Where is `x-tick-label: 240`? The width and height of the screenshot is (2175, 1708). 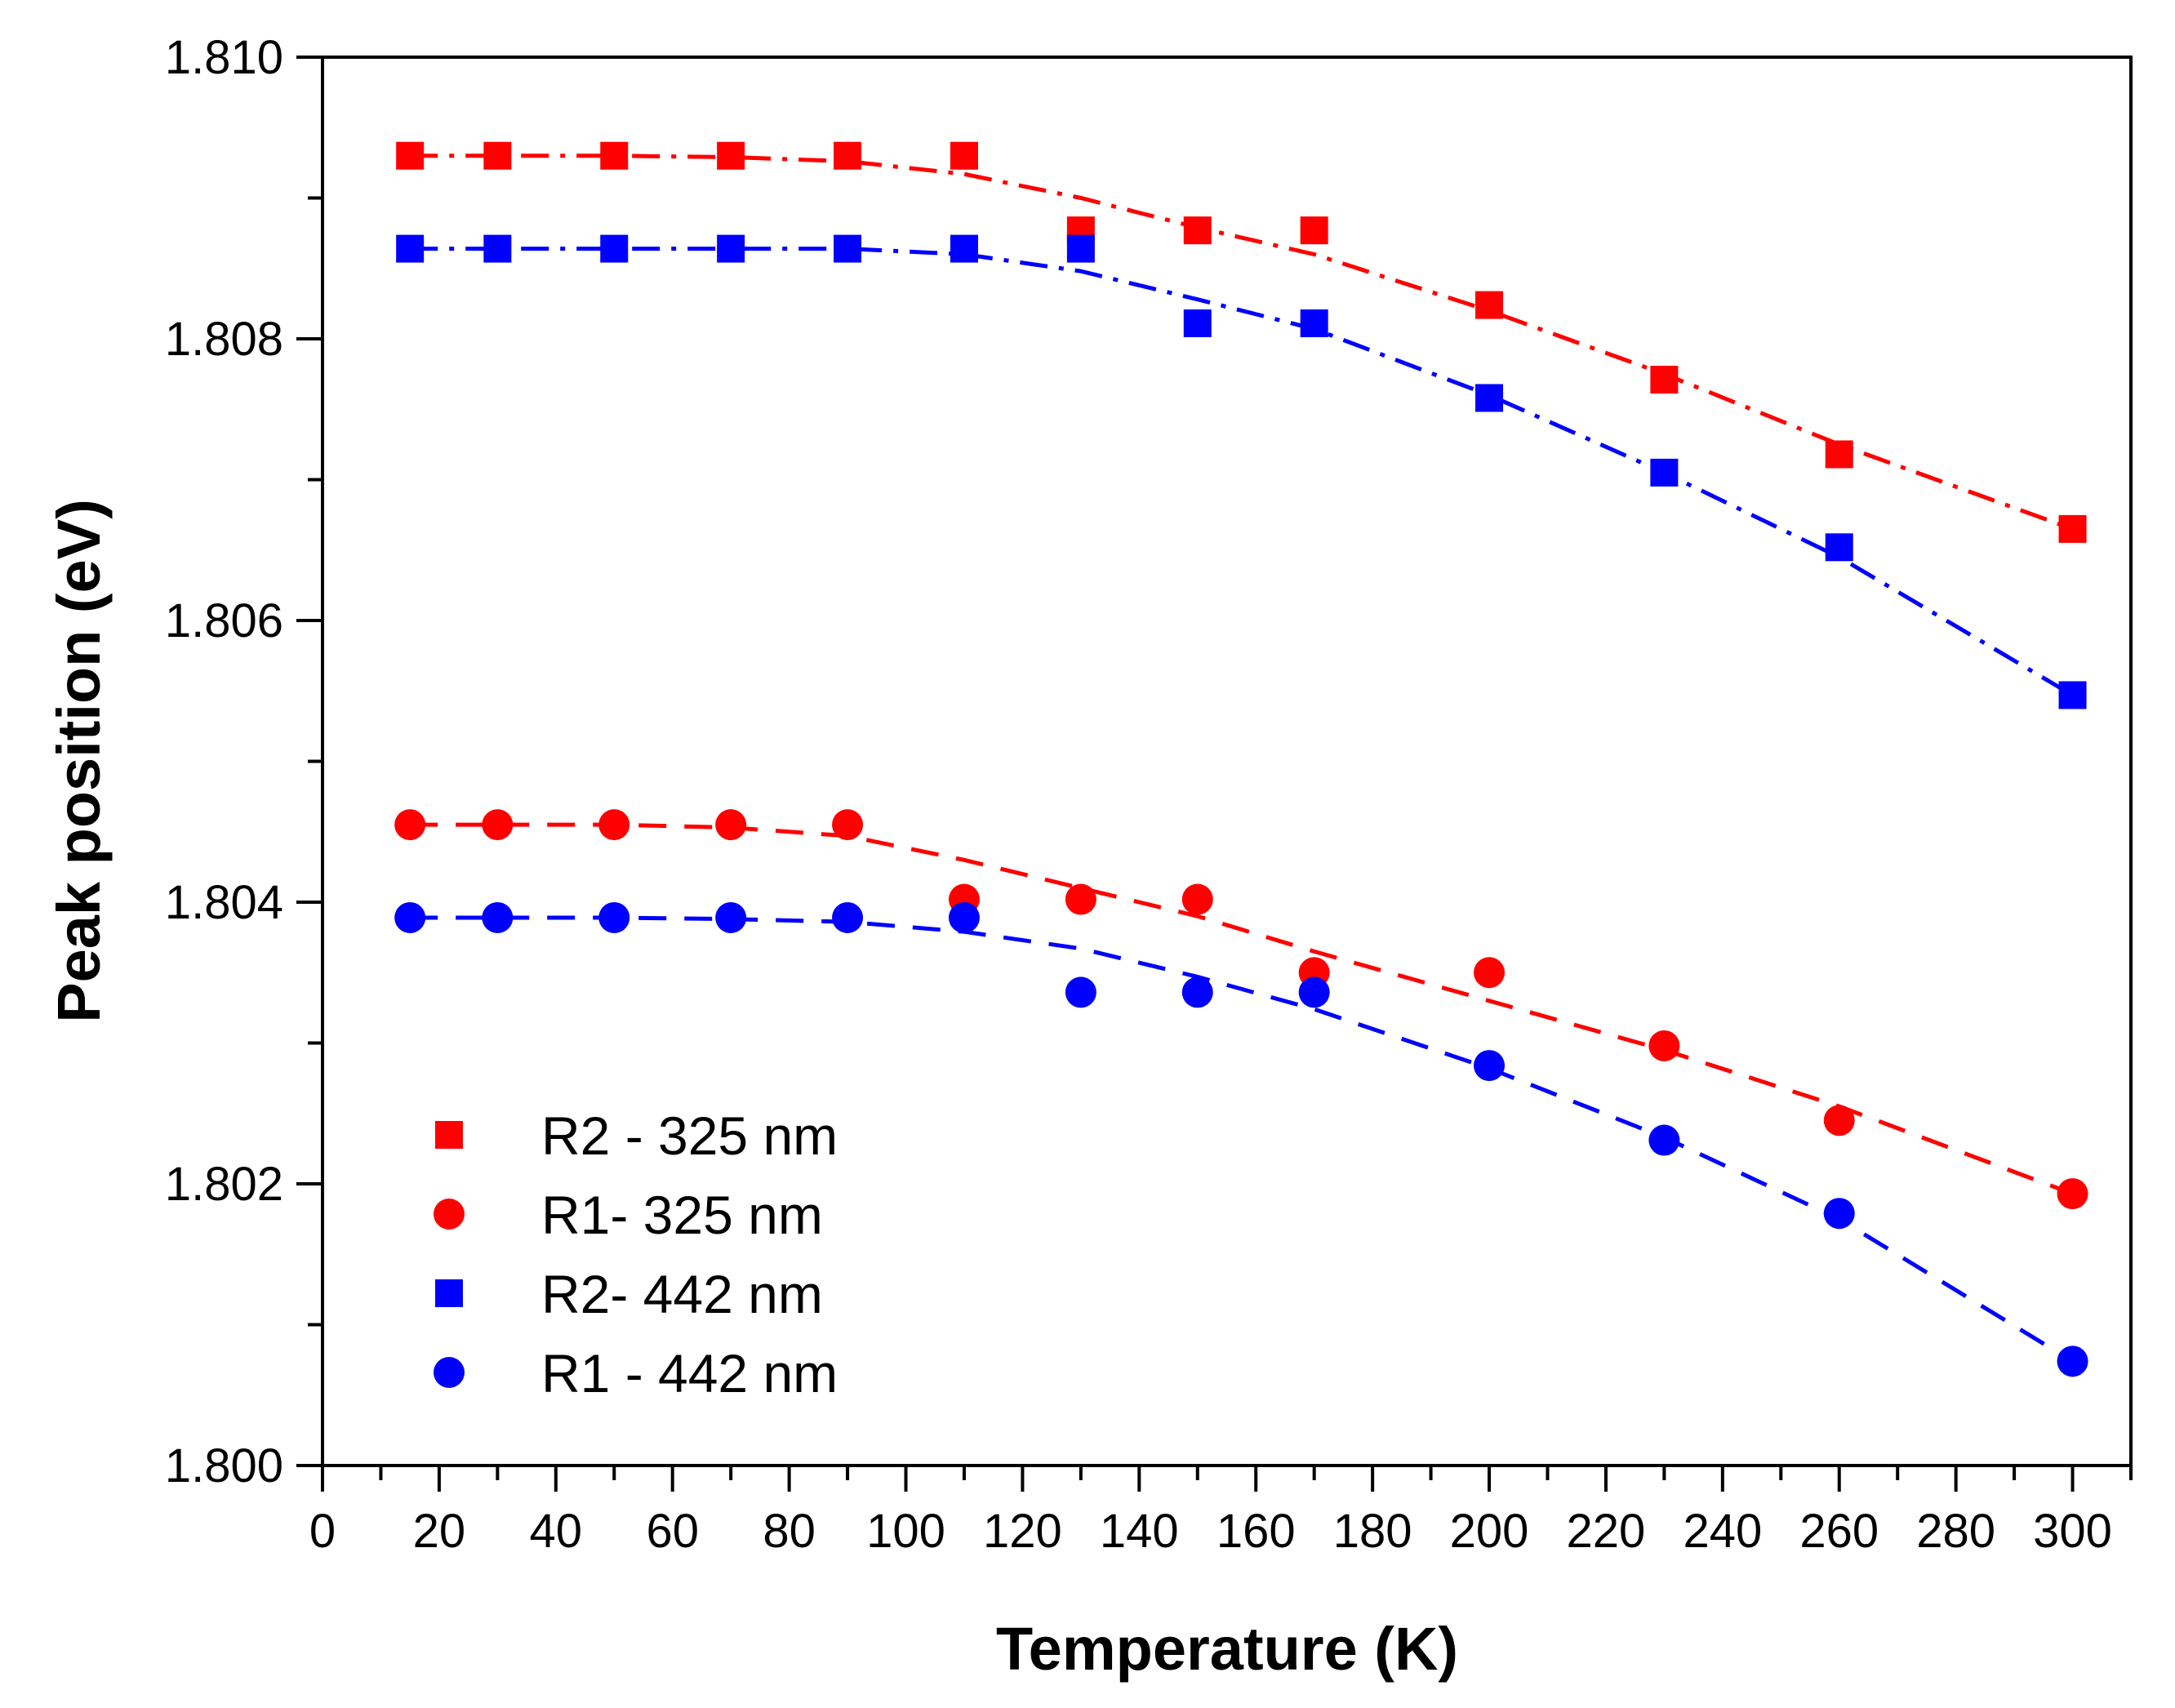 x-tick-label: 240 is located at coordinates (1722, 1531).